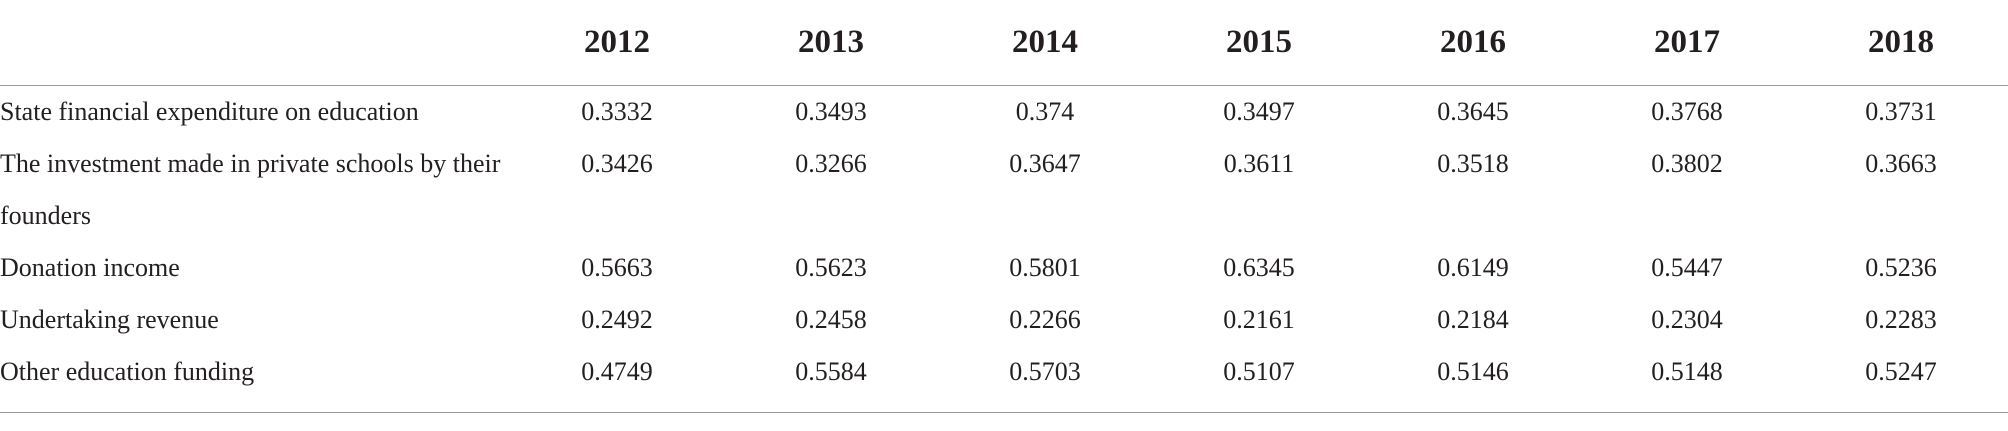  What do you see at coordinates (831, 319) in the screenshot?
I see `cell-value: 0.2458` at bounding box center [831, 319].